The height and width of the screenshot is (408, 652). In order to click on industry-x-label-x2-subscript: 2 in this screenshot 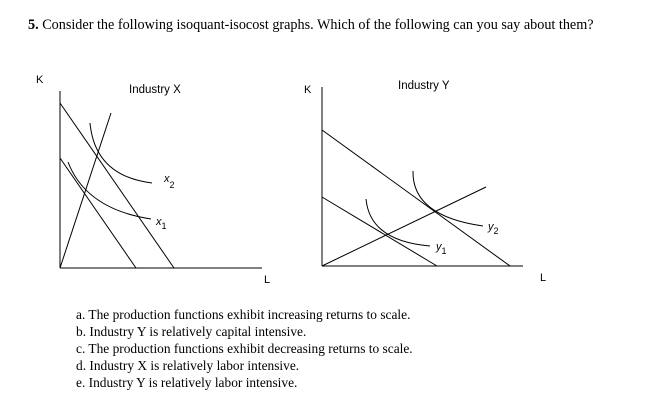, I will do `click(172, 185)`.